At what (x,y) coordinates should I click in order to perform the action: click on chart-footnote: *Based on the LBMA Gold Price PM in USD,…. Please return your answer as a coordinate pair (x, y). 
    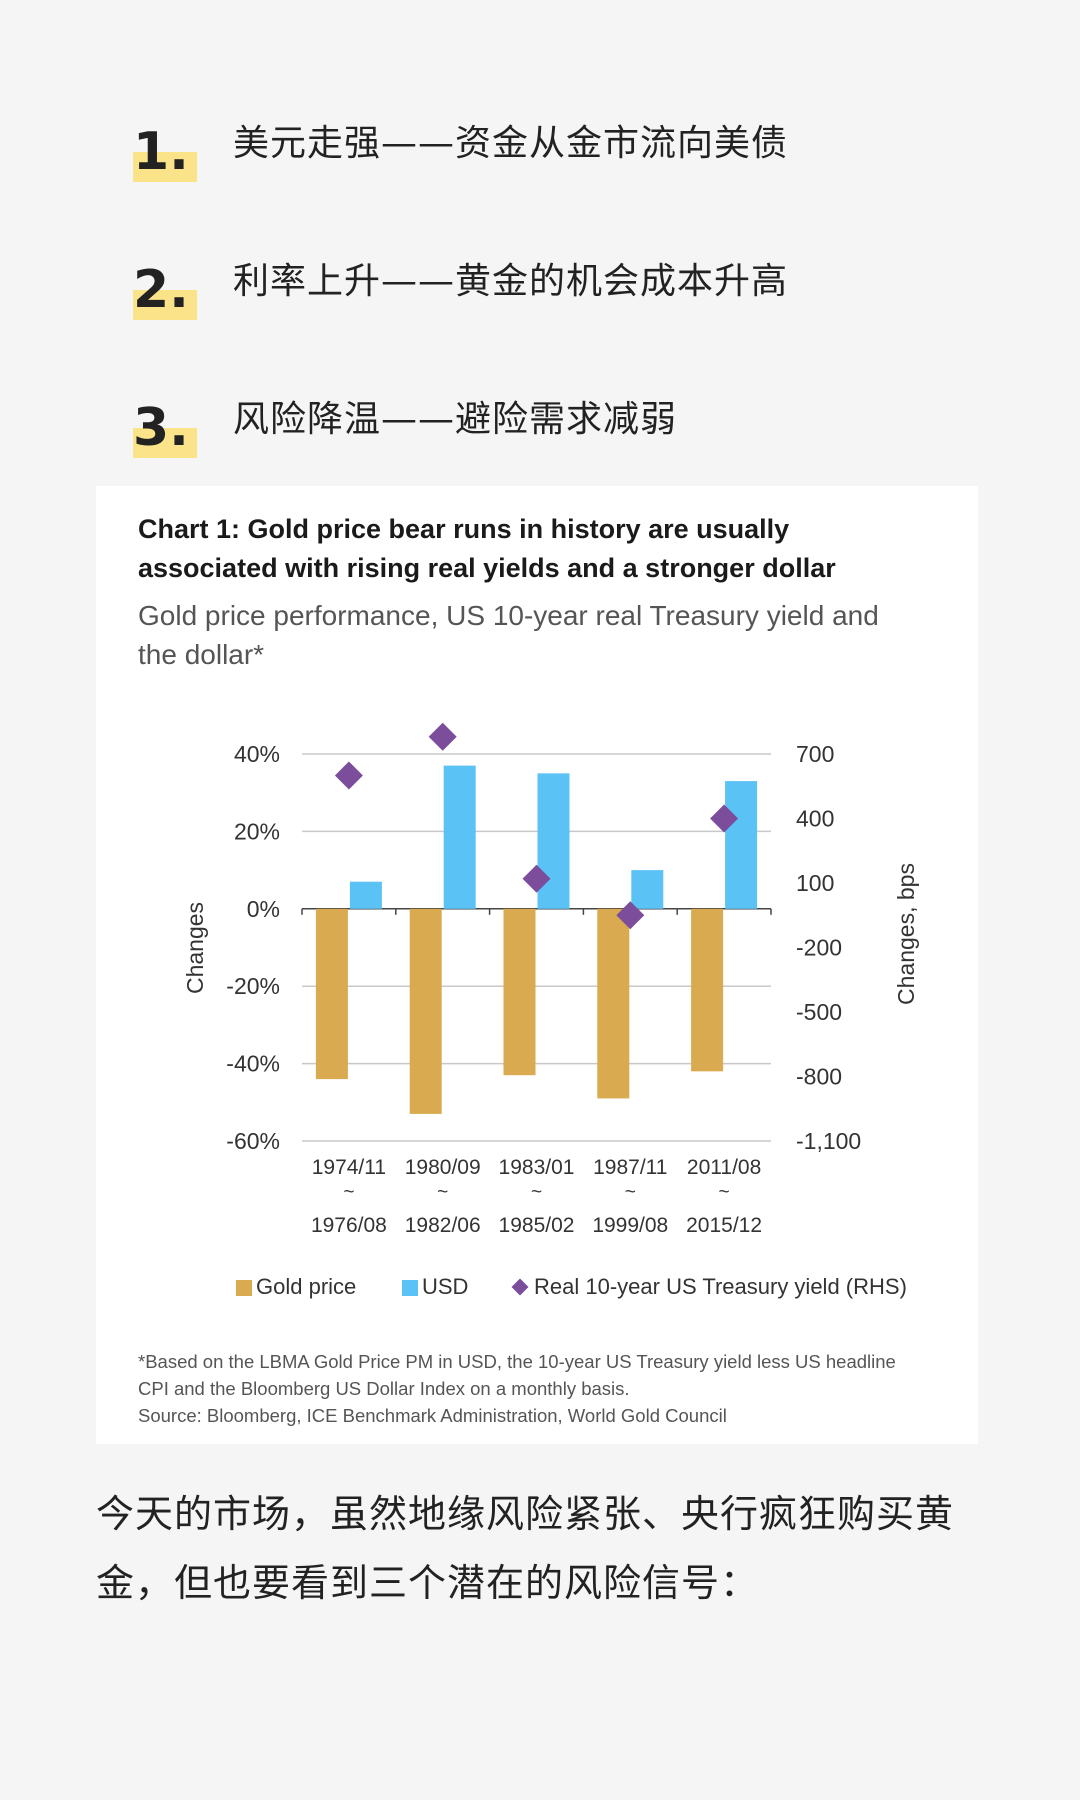
    Looking at the image, I should click on (548, 1388).